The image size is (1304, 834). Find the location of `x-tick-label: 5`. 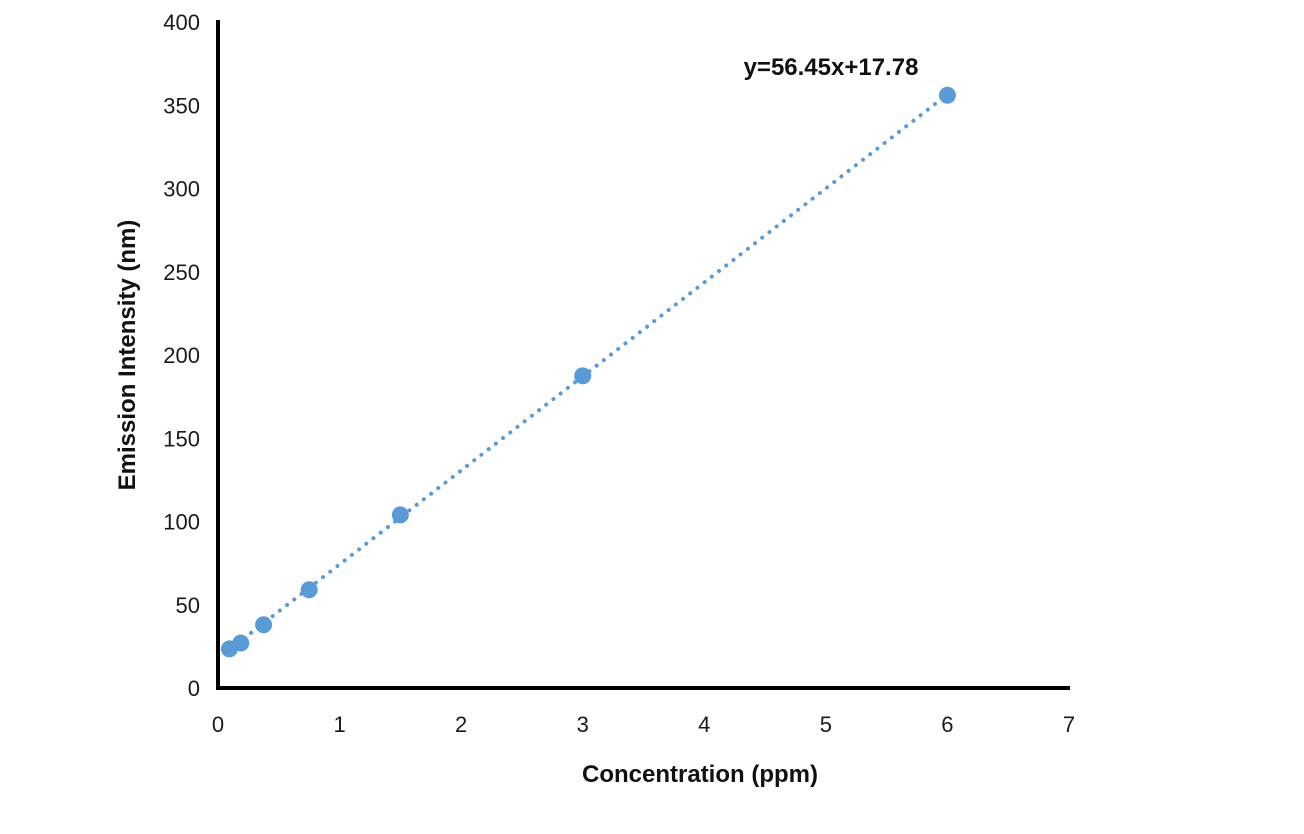

x-tick-label: 5 is located at coordinates (826, 724).